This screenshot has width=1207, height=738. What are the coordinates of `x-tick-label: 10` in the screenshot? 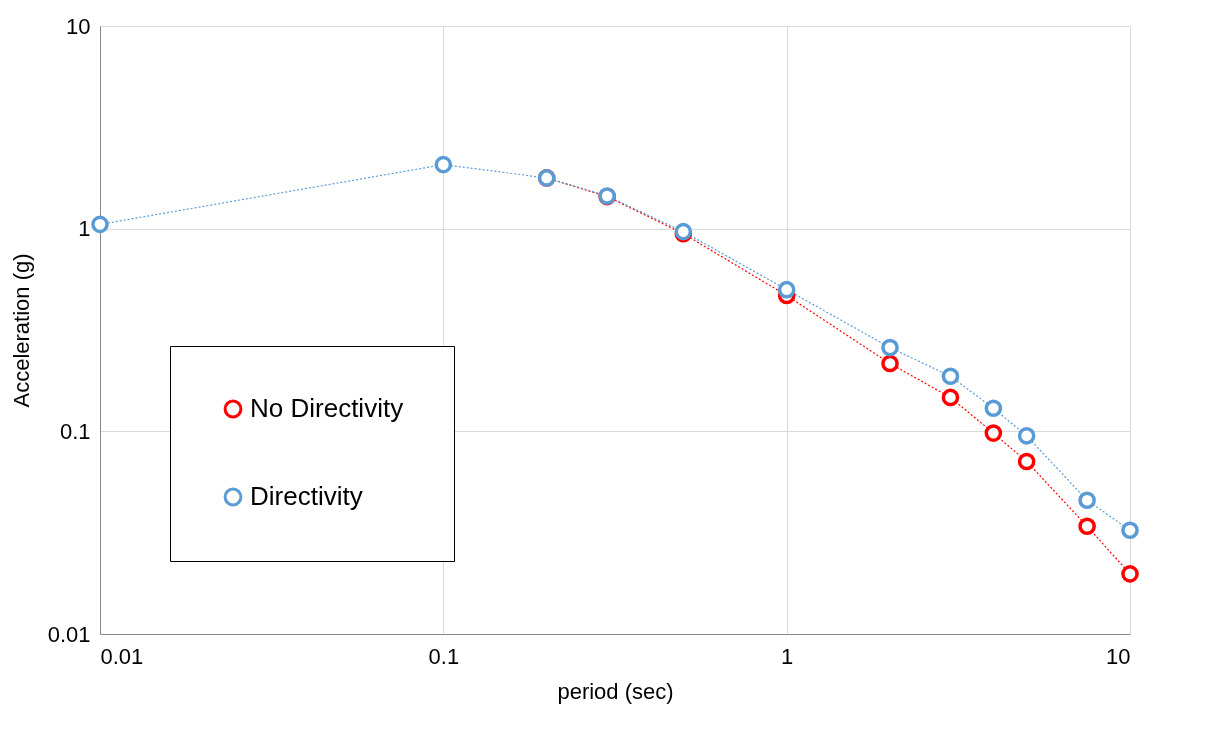 It's located at (1118, 656).